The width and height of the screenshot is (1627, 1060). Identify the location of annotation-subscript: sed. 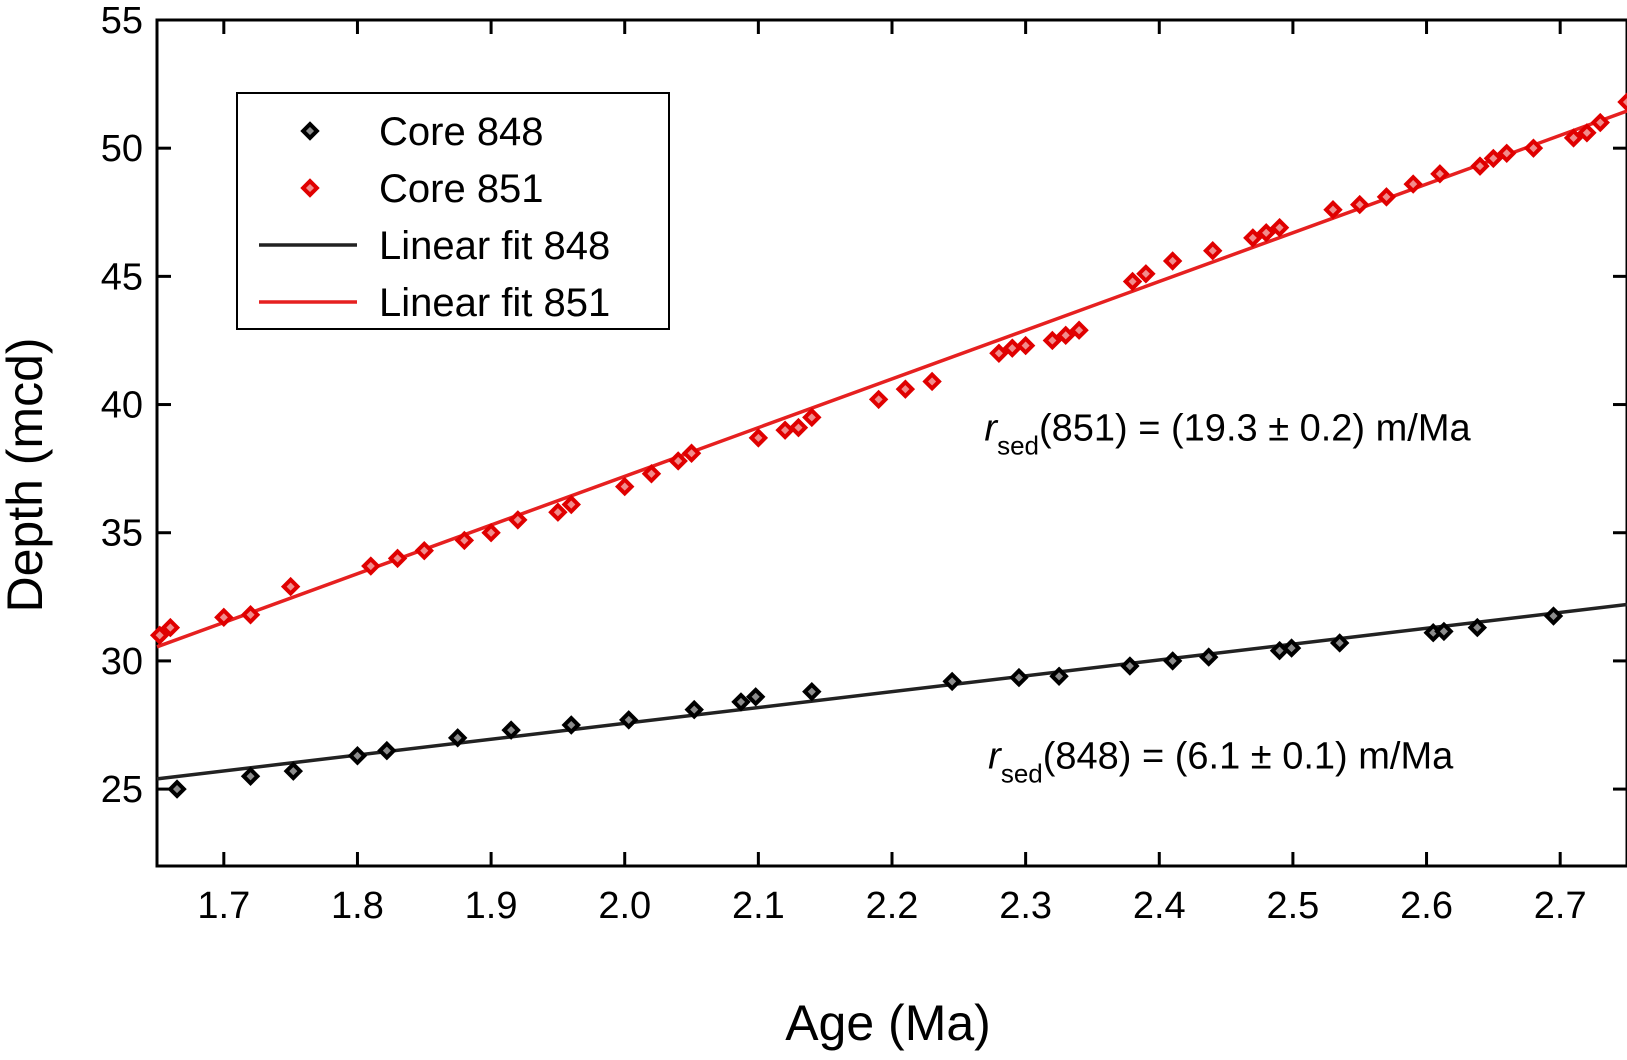
(1018, 445).